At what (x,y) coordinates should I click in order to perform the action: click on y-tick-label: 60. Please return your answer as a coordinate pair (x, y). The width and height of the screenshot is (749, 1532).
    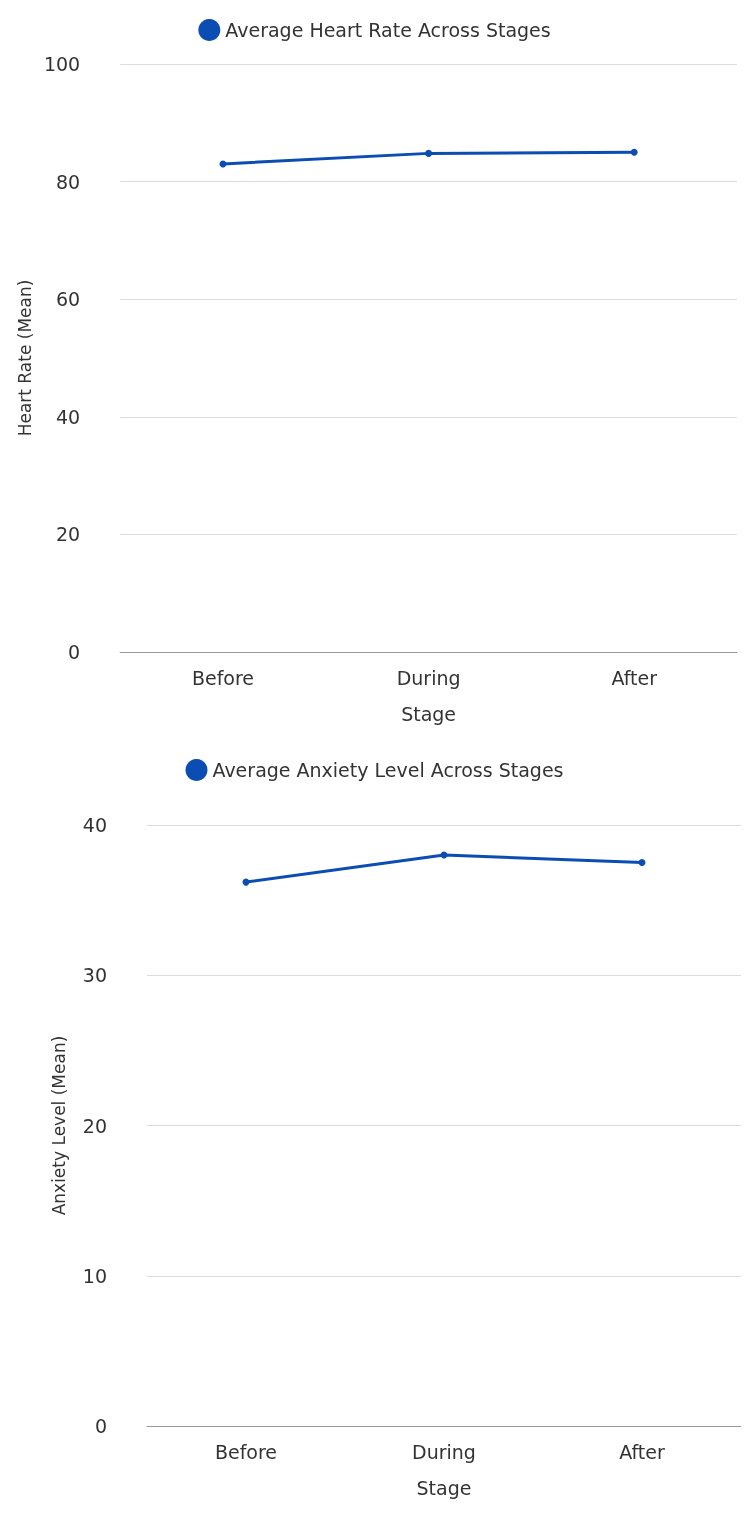
    Looking at the image, I should click on (68, 299).